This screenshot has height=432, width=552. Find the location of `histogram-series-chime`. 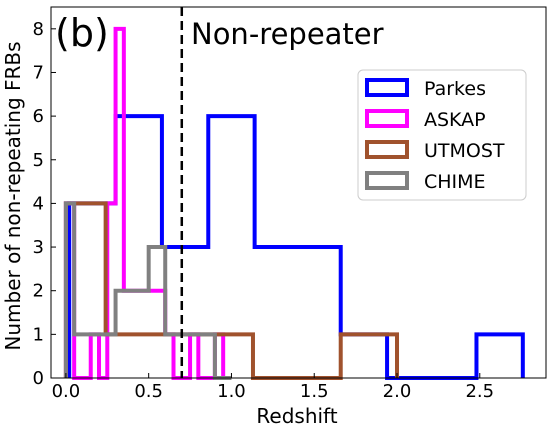

histogram-series-chime is located at coordinates (147, 290).